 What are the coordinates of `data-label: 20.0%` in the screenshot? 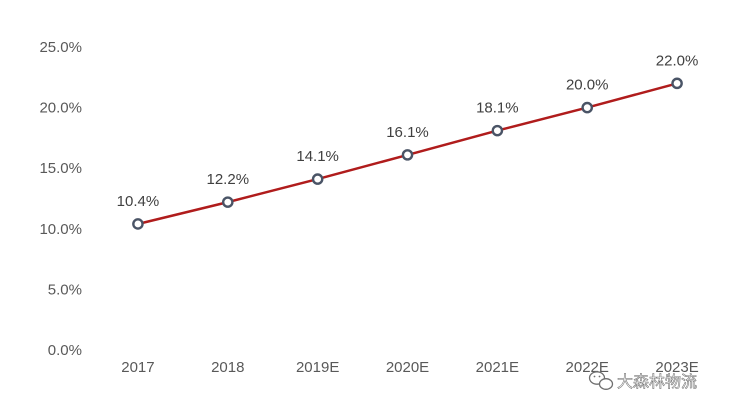 It's located at (587, 85).